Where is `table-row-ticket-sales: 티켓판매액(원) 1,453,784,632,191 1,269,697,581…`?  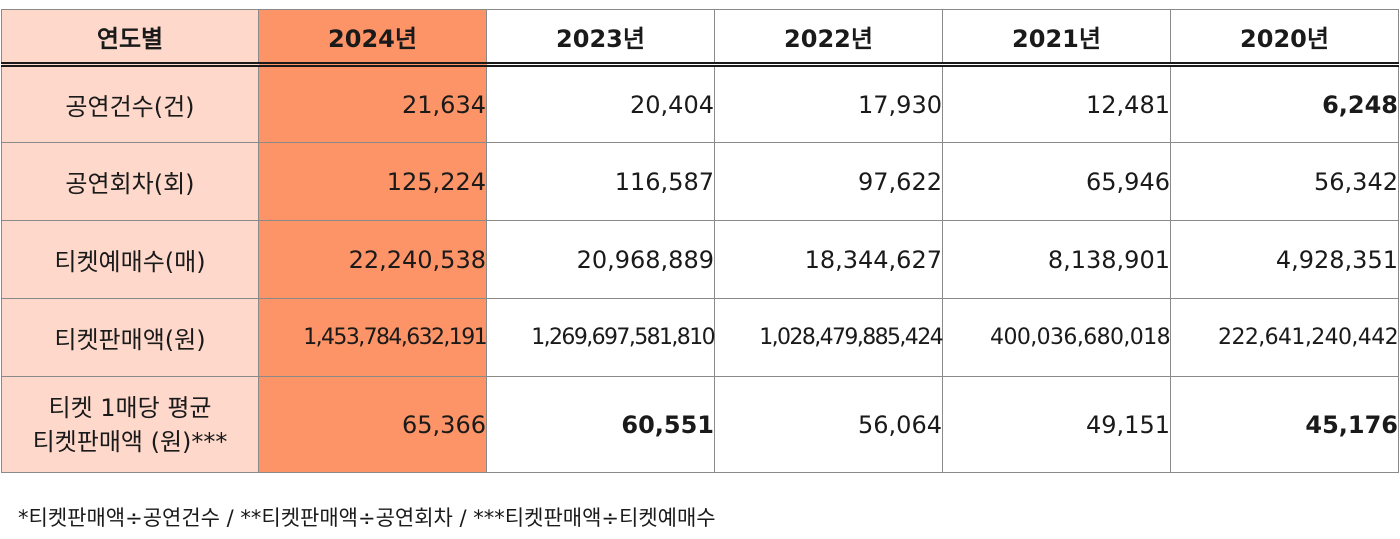 table-row-ticket-sales: 티켓판매액(원) 1,453,784,632,191 1,269,697,581… is located at coordinates (700, 337).